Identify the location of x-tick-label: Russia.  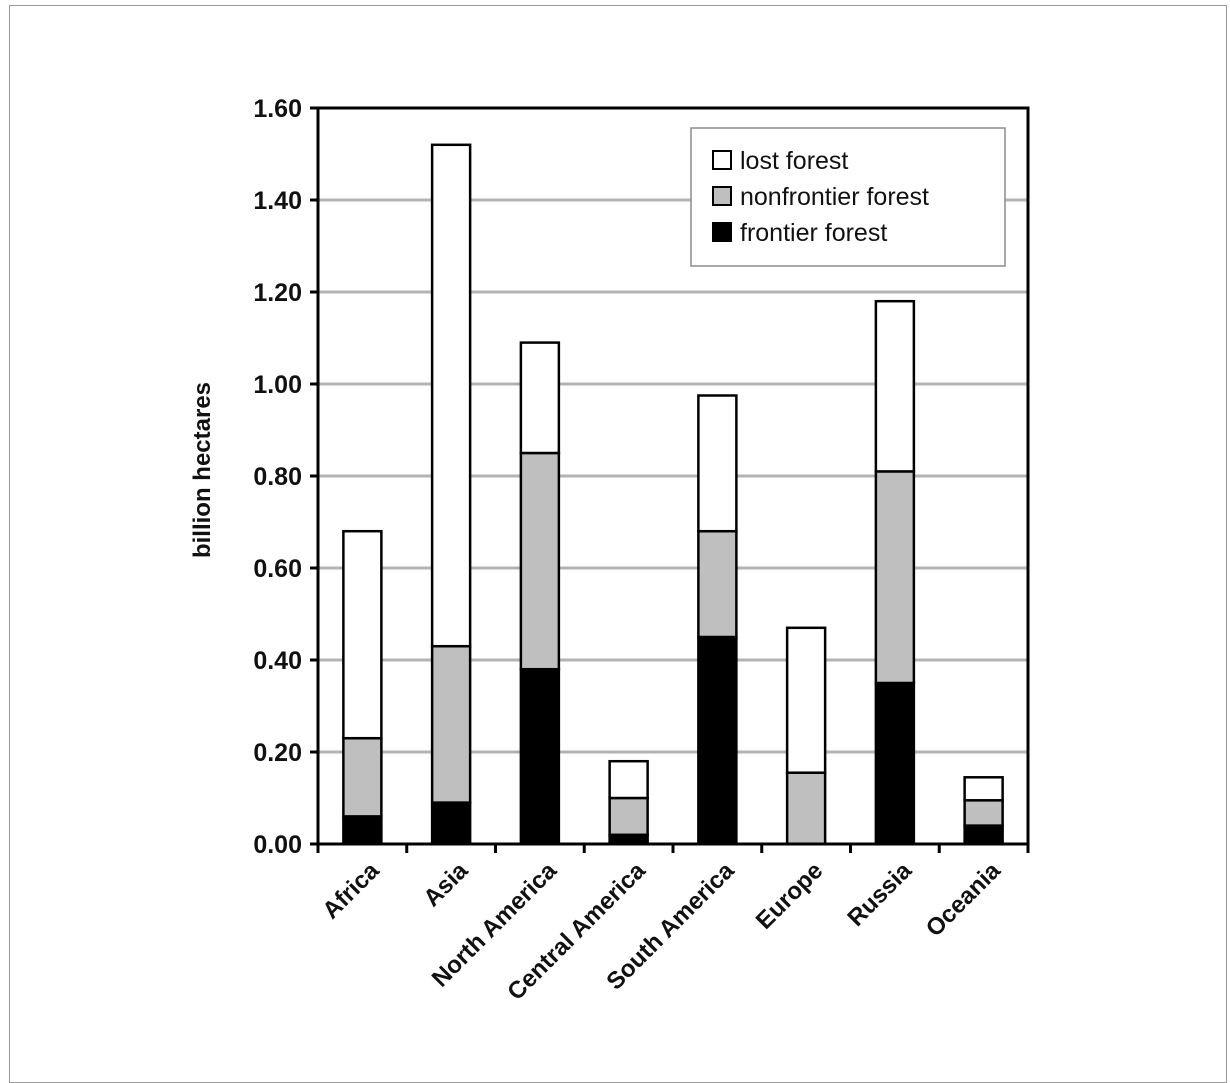
(879, 894).